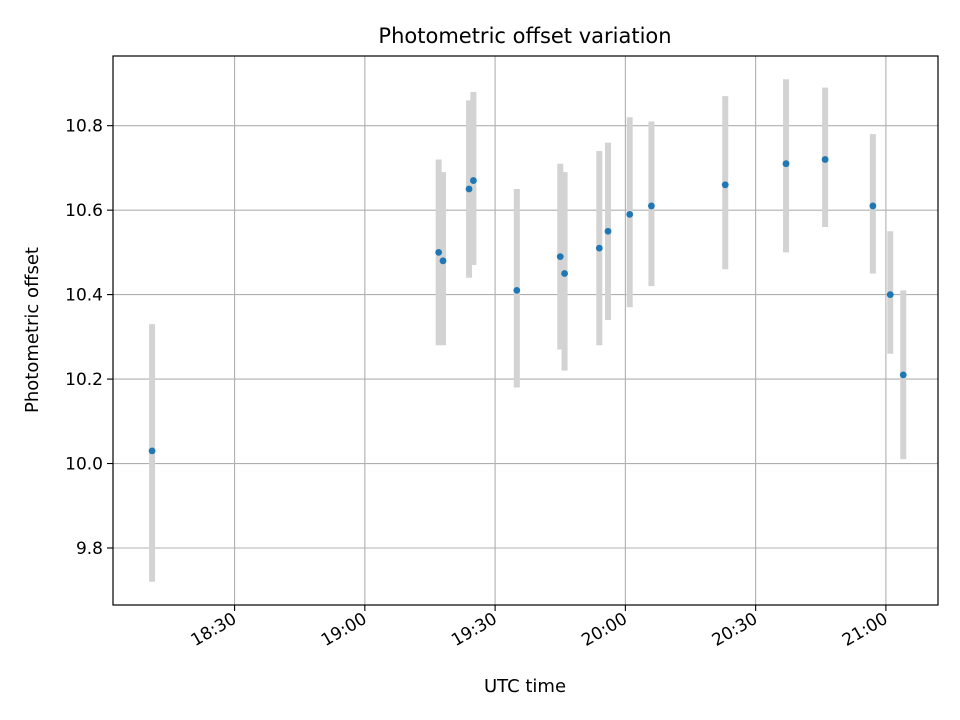 This screenshot has width=960, height=720. Describe the element at coordinates (84, 465) in the screenshot. I see `y-tick-label: 10.0` at that location.